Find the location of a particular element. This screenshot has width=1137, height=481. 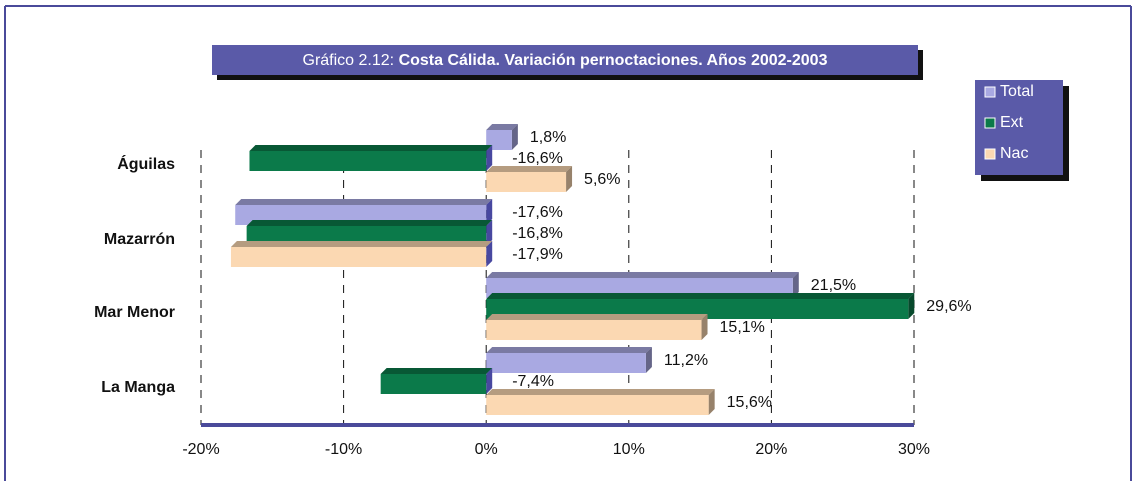

title-box is located at coordinates (565, 60).